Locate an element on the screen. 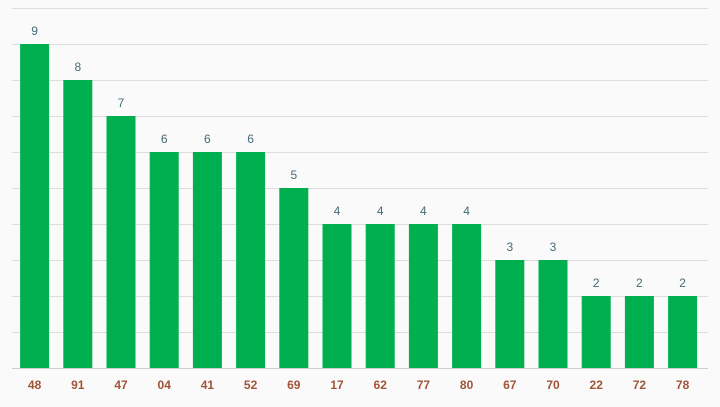  category-label-47: 47 is located at coordinates (121, 385).